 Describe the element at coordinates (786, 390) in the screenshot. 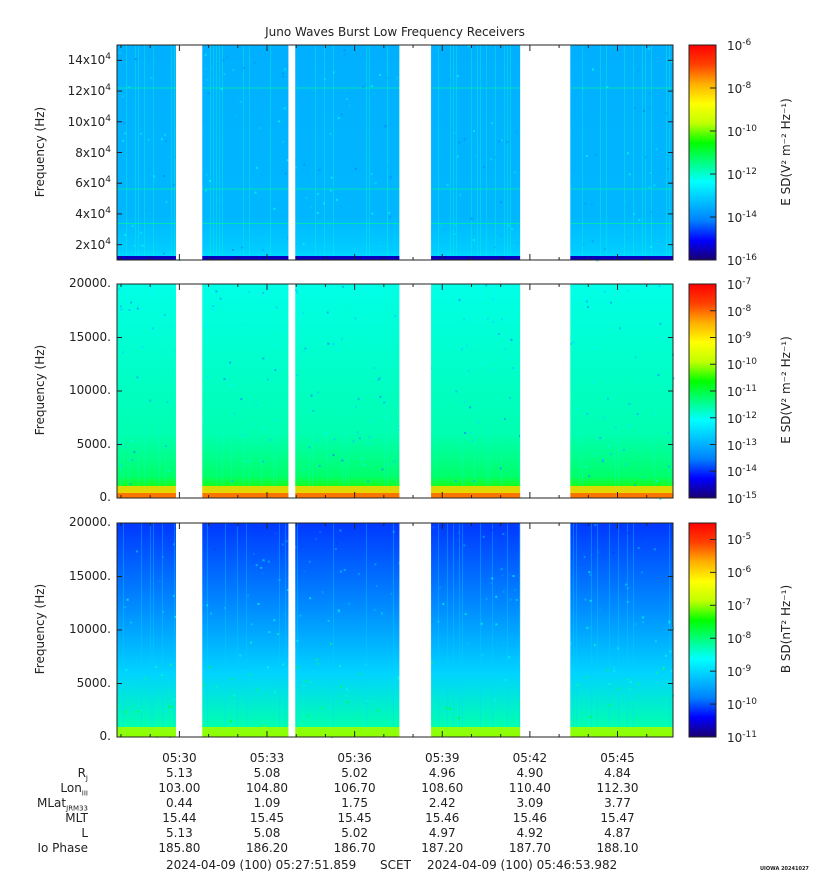

I see `colorbar-label: E SD(V² m⁻² Hz⁻¹)` at that location.